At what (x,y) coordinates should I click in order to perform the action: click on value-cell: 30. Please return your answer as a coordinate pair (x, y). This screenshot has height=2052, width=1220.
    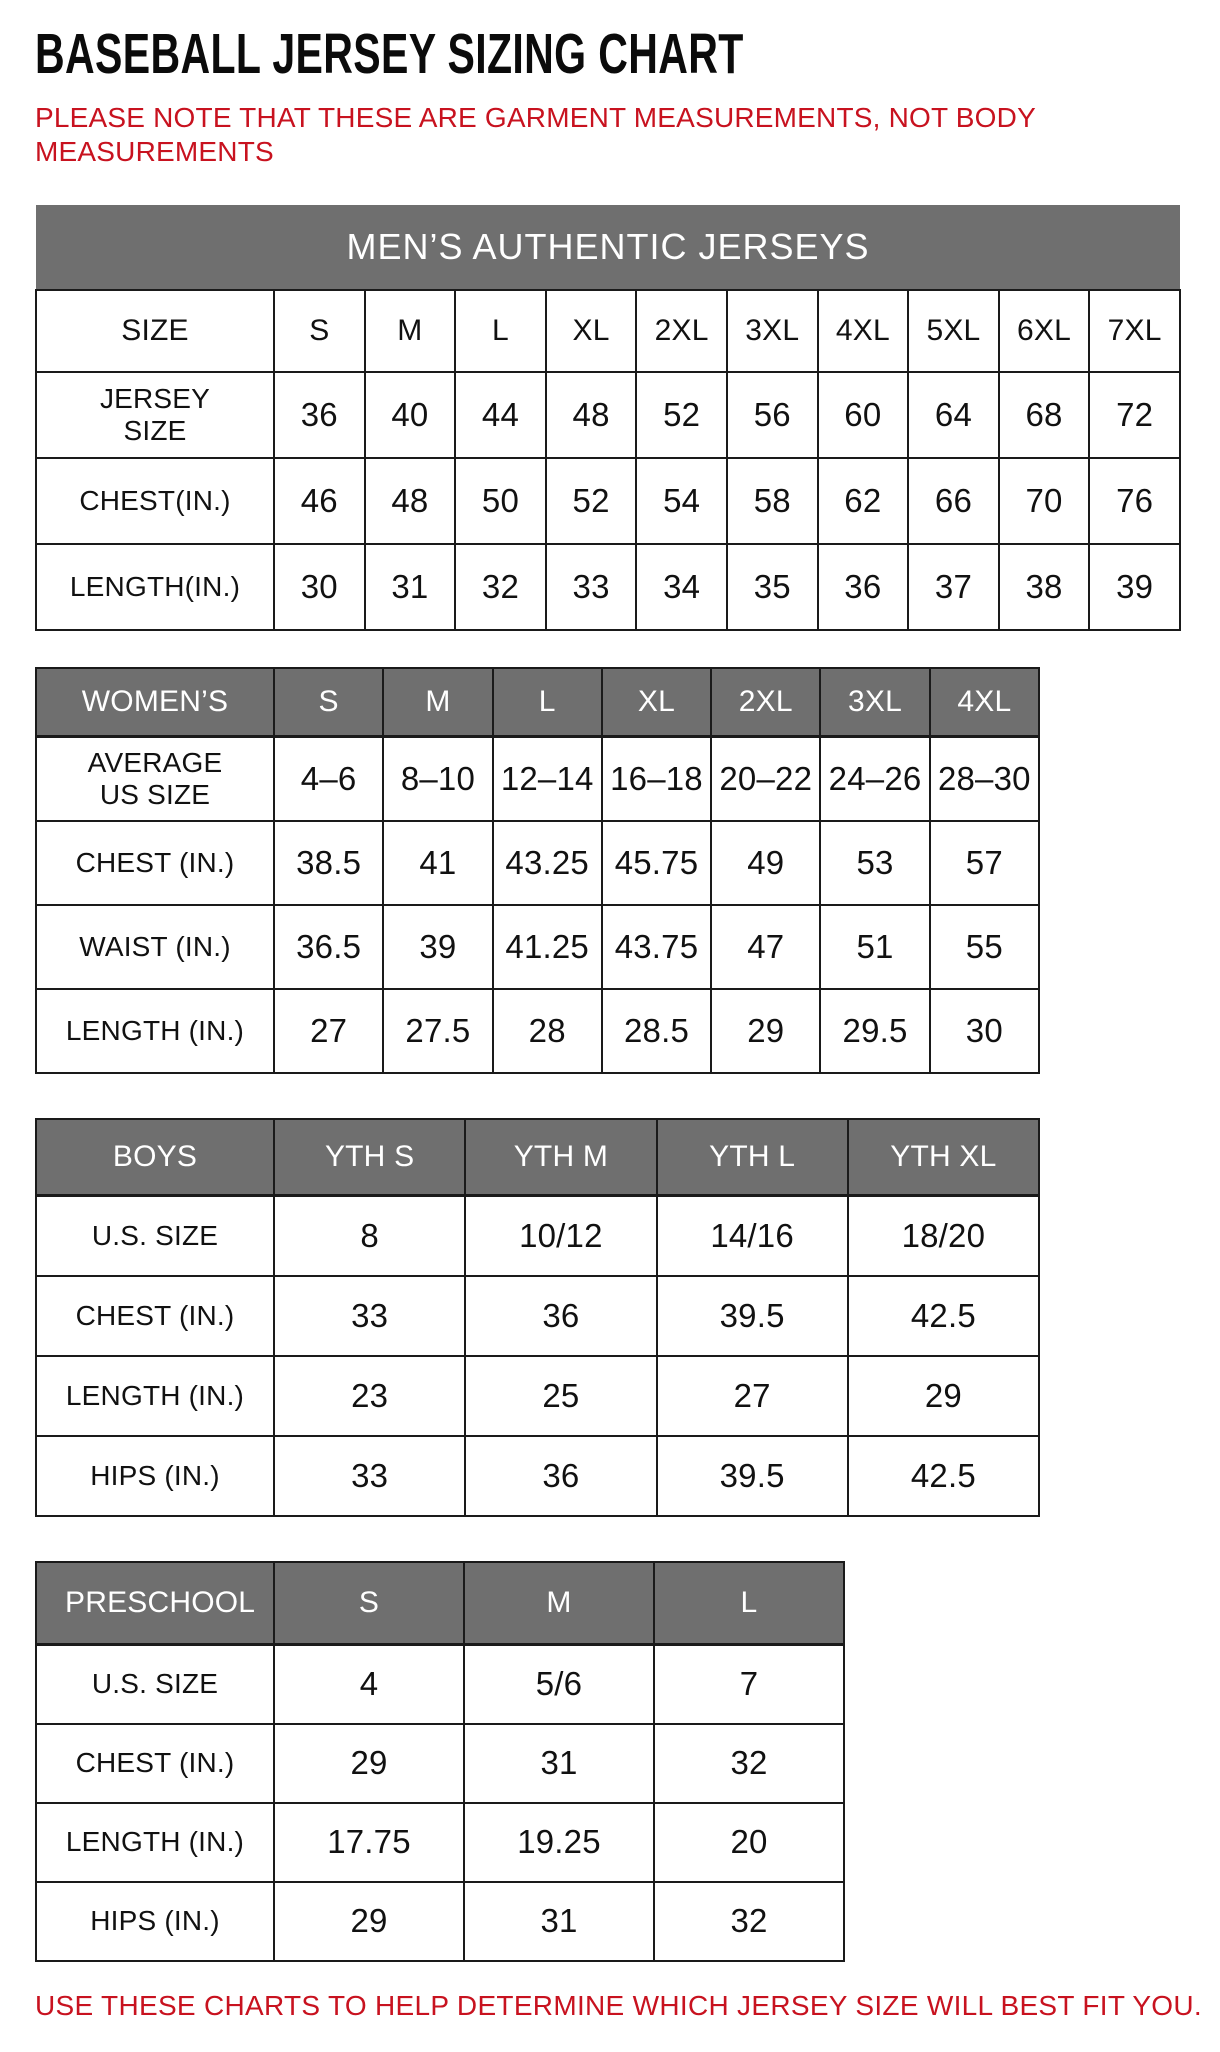
    Looking at the image, I should click on (319, 586).